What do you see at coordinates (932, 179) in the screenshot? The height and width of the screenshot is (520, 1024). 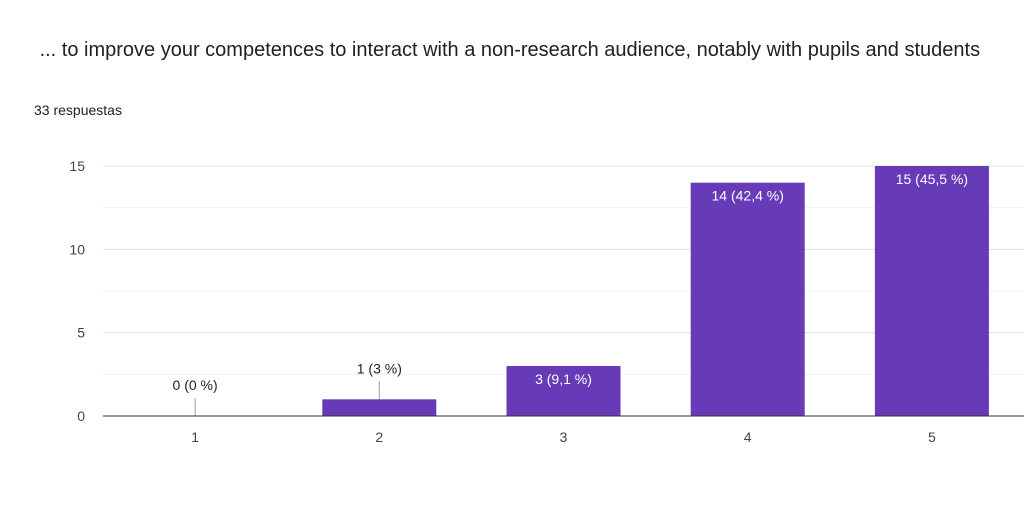 I see `data-label: 15 (45,5 %)` at bounding box center [932, 179].